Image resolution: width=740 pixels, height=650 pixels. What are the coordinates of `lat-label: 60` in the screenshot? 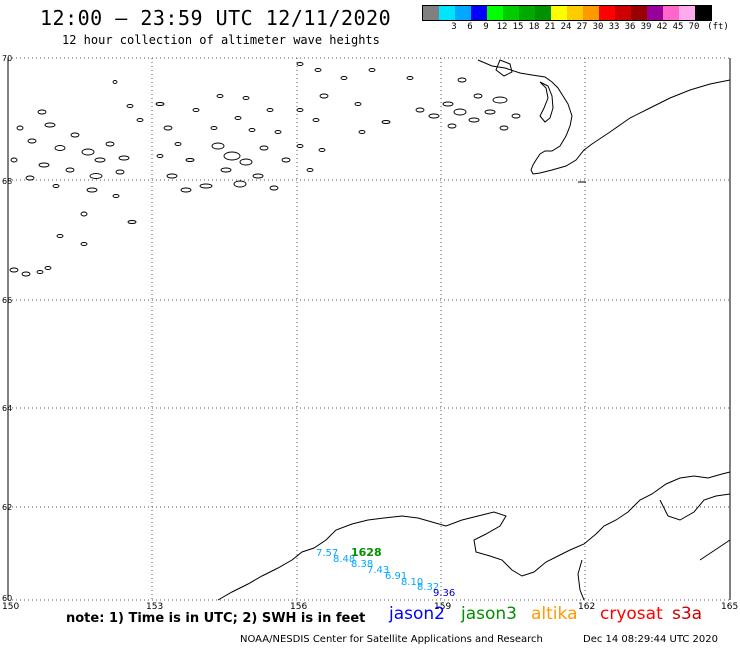 It's located at (7, 598).